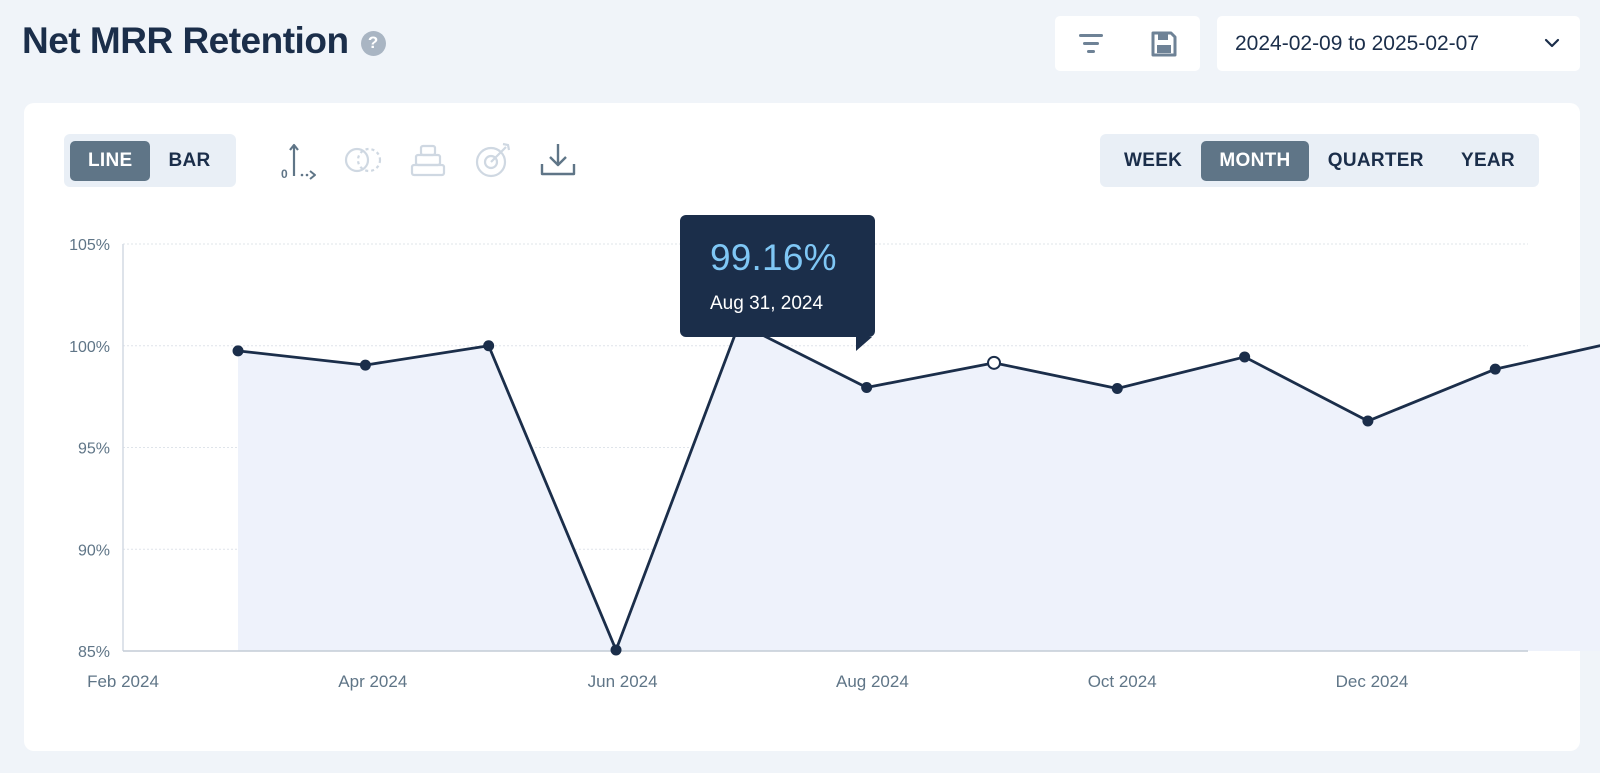 The width and height of the screenshot is (1600, 773). What do you see at coordinates (872, 681) in the screenshot?
I see `x-tick-label: Aug 2024` at bounding box center [872, 681].